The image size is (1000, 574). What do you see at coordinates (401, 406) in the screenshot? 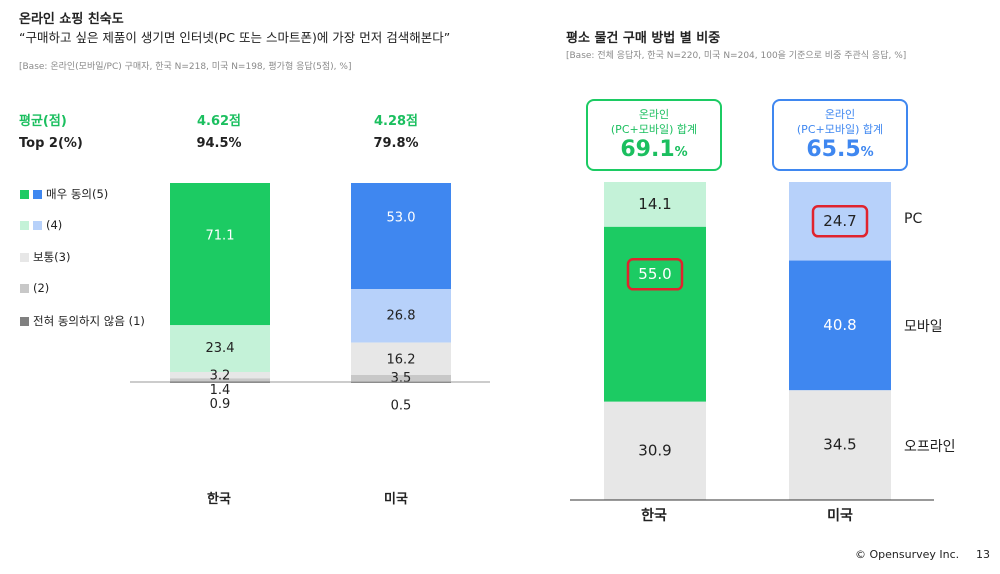
I see `data-label: 0.5` at bounding box center [401, 406].